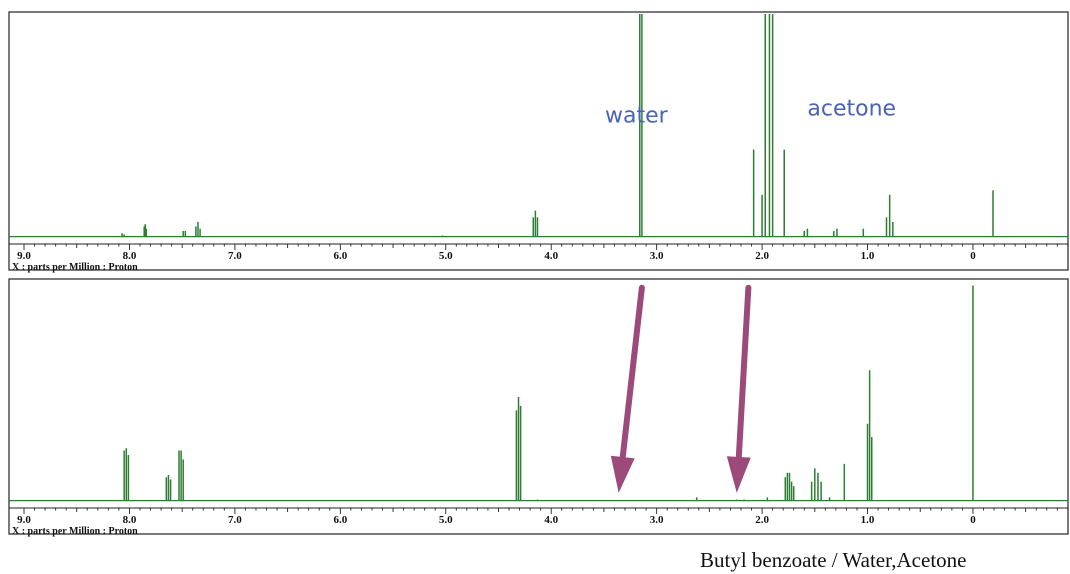 This screenshot has width=1070, height=574. Describe the element at coordinates (833, 560) in the screenshot. I see `figure-caption: Butyl benzoate / Water,Acetone` at that location.